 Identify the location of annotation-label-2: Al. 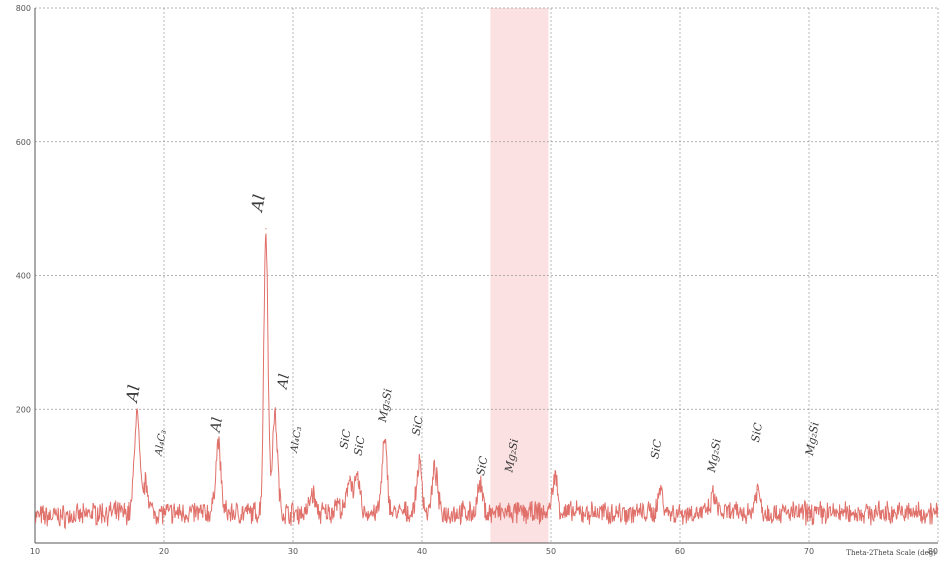
(216, 425).